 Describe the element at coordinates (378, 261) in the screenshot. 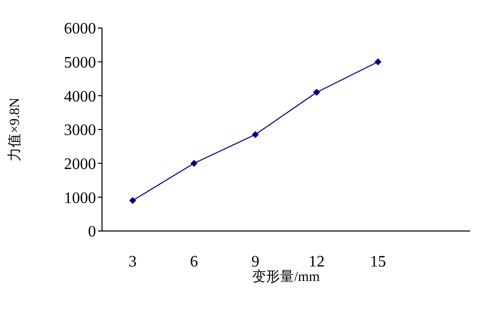

I see `x-tick-label: 15` at that location.